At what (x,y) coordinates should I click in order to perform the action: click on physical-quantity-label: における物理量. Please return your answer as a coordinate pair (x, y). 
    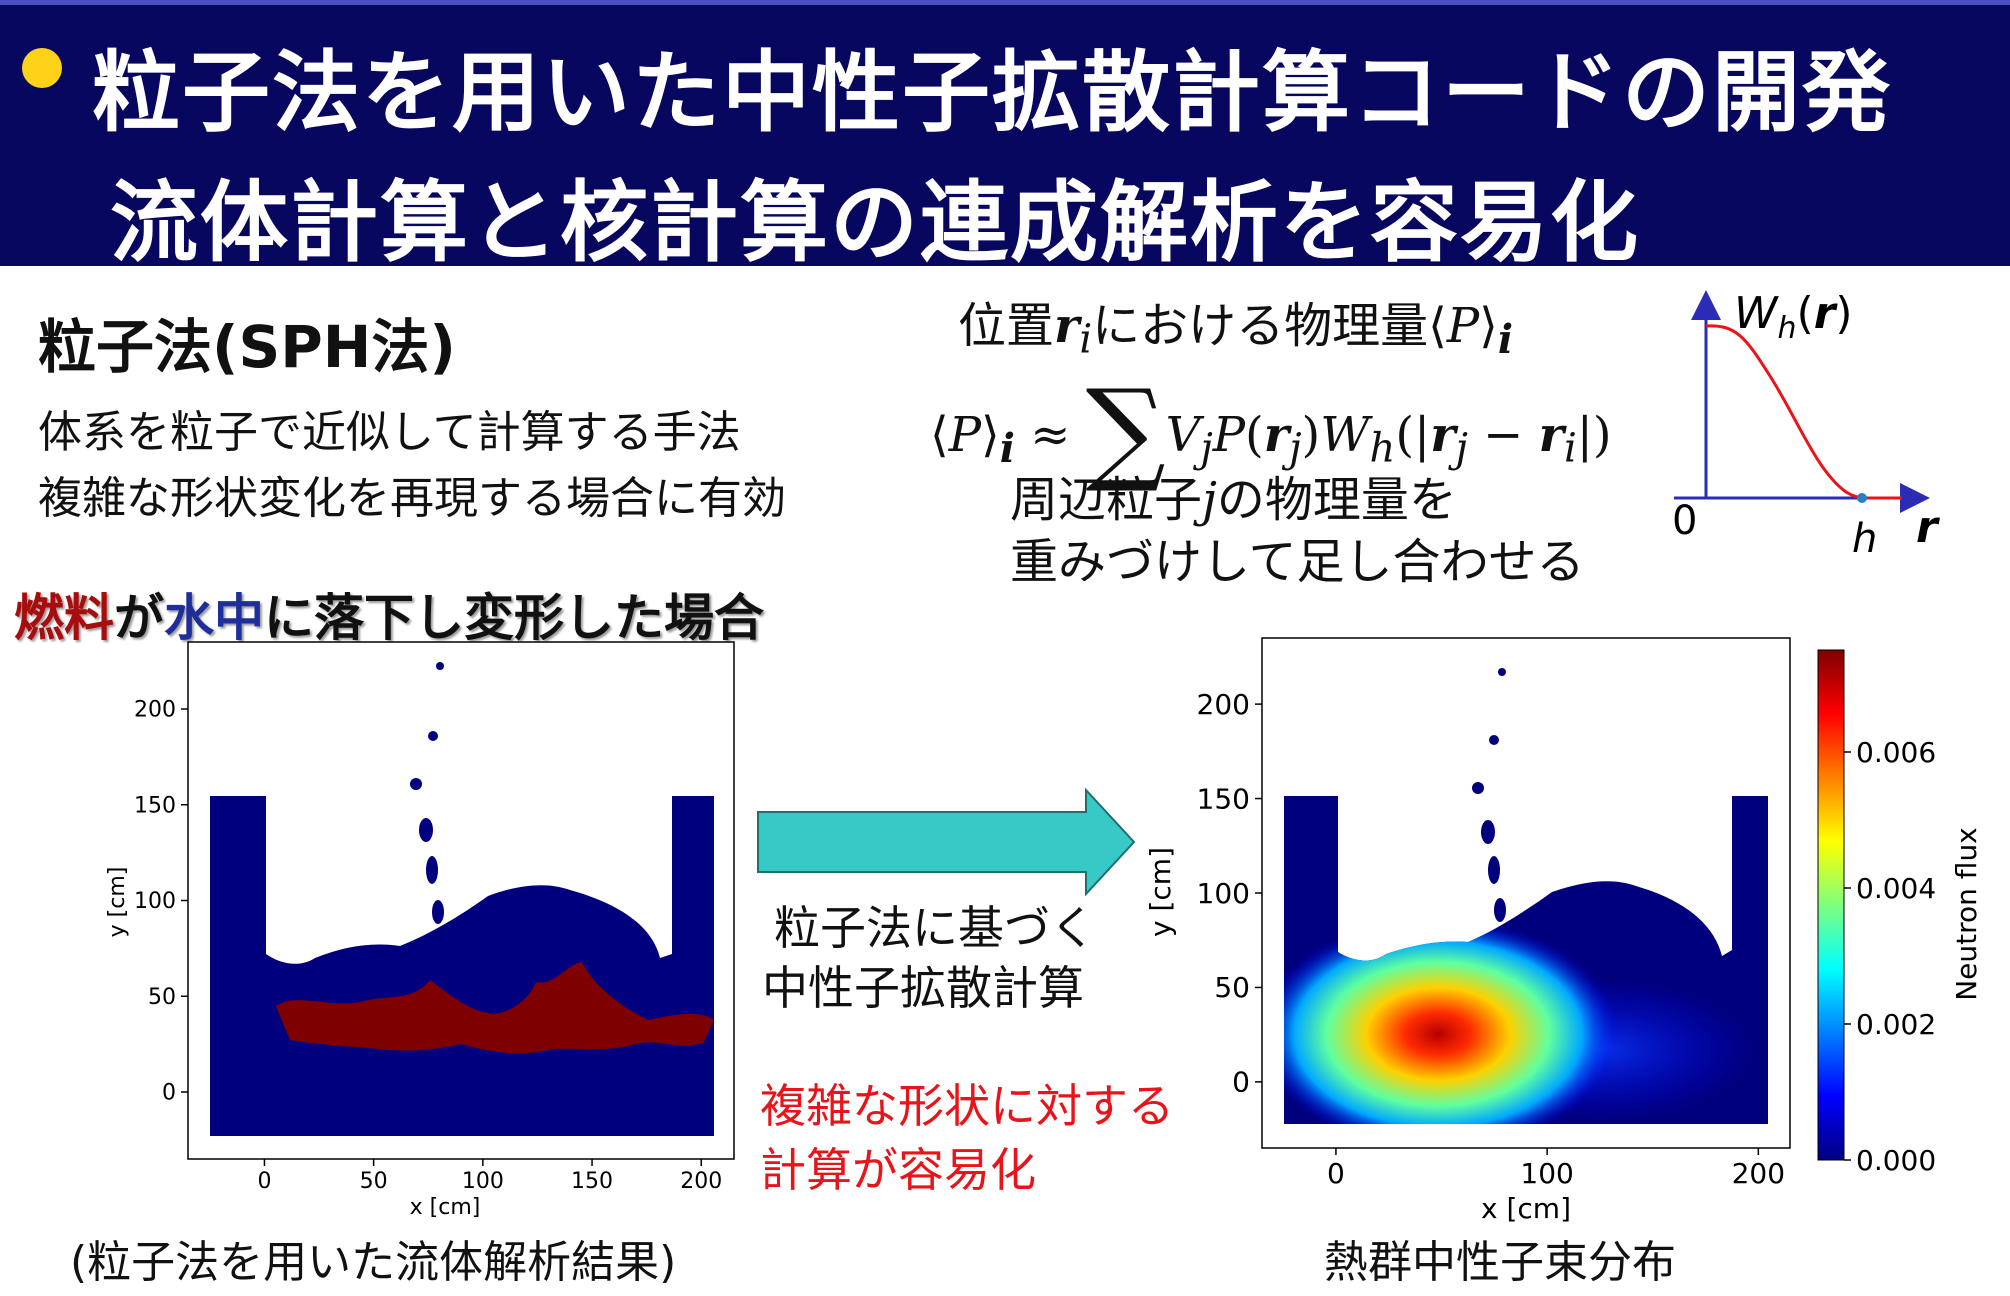
    Looking at the image, I should click on (1260, 326).